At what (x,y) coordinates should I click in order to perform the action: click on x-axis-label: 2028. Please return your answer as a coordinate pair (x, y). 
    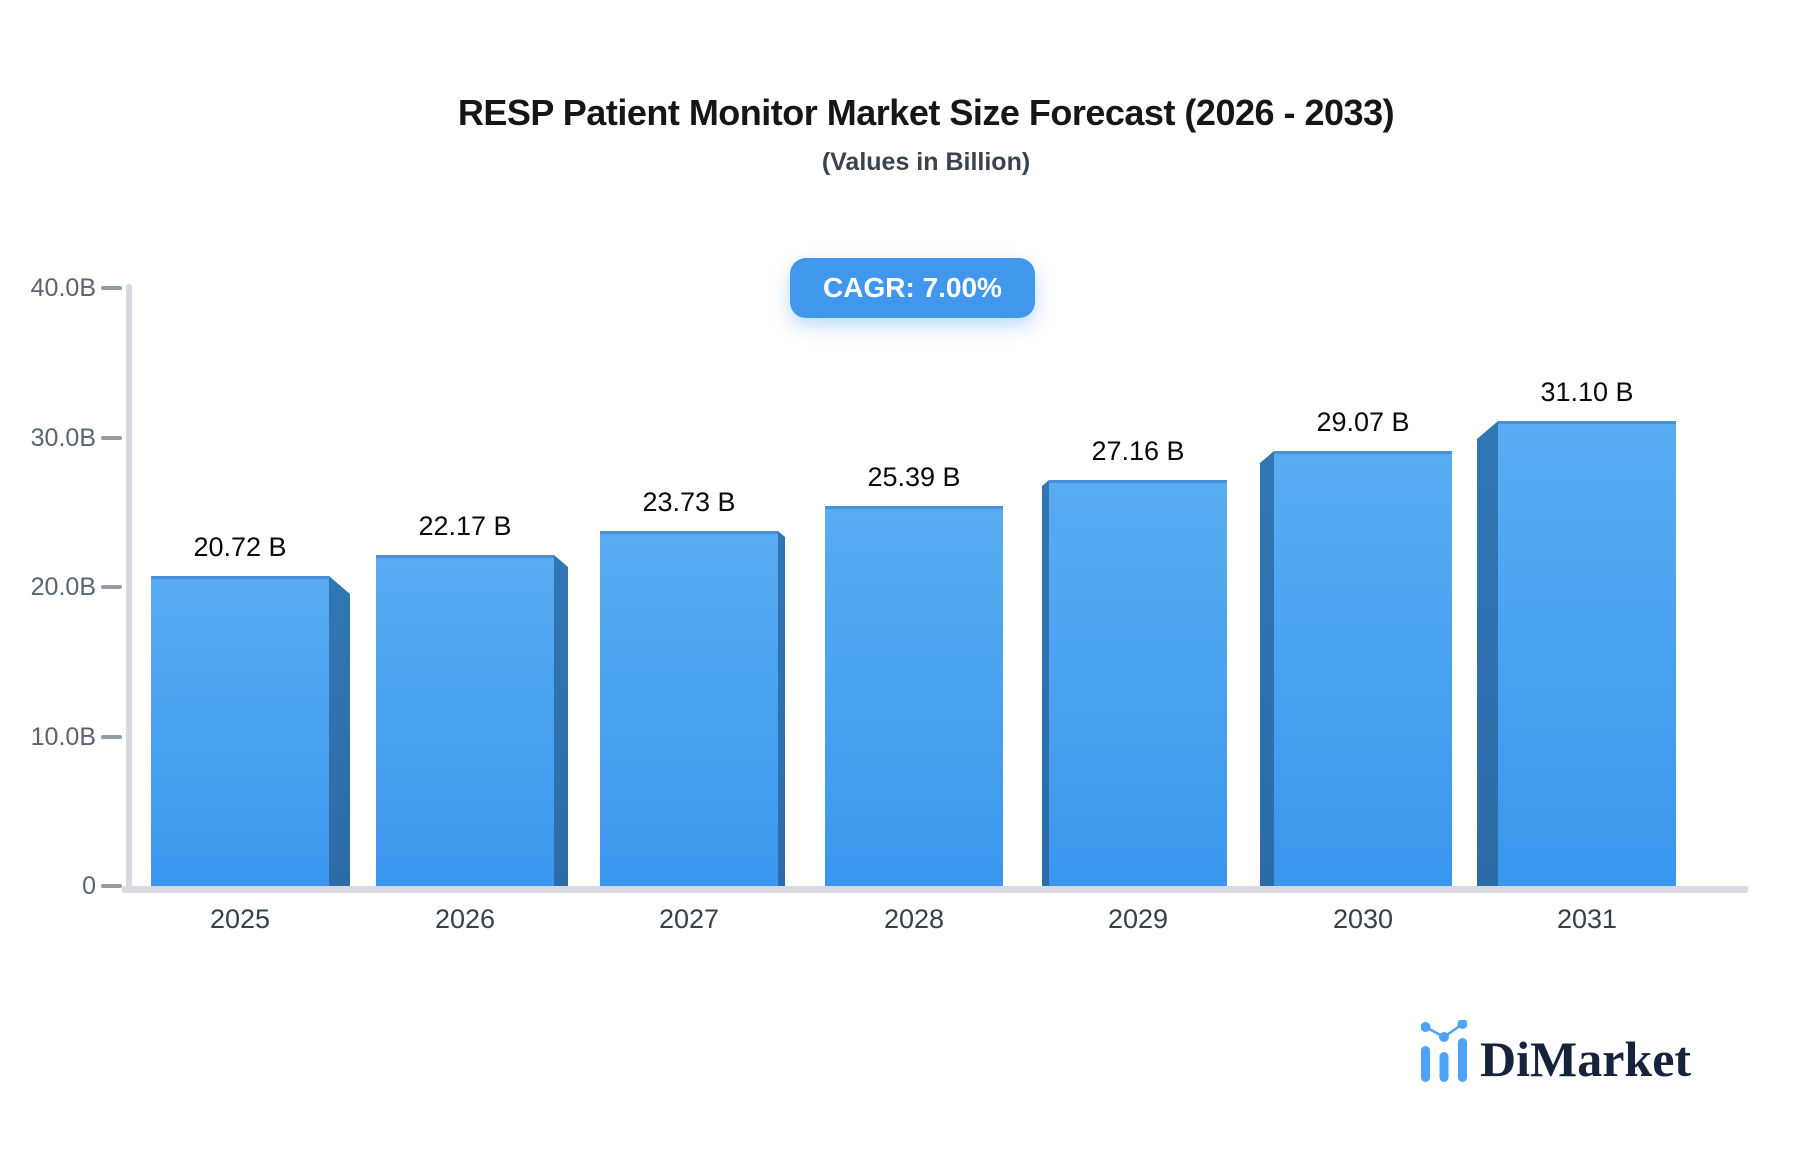
    Looking at the image, I should click on (914, 919).